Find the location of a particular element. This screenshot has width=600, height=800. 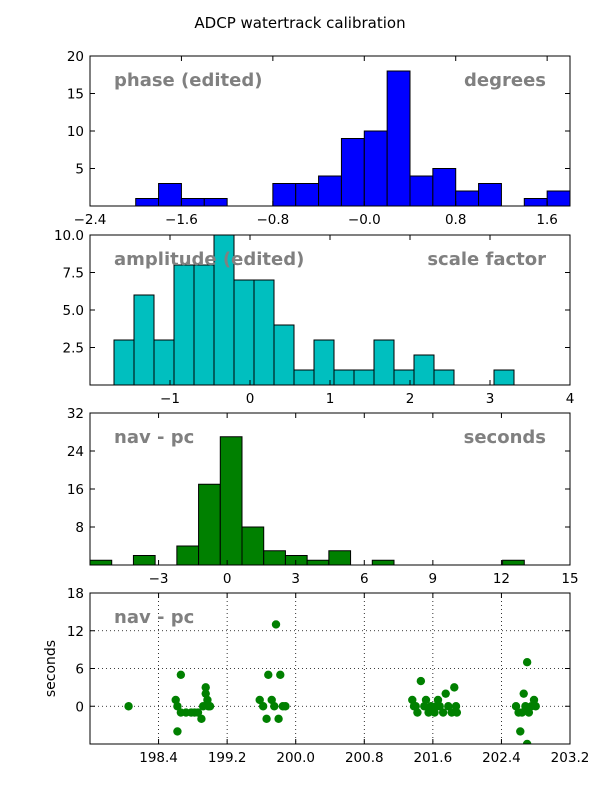

x-tick-label: 203.2 is located at coordinates (570, 758).